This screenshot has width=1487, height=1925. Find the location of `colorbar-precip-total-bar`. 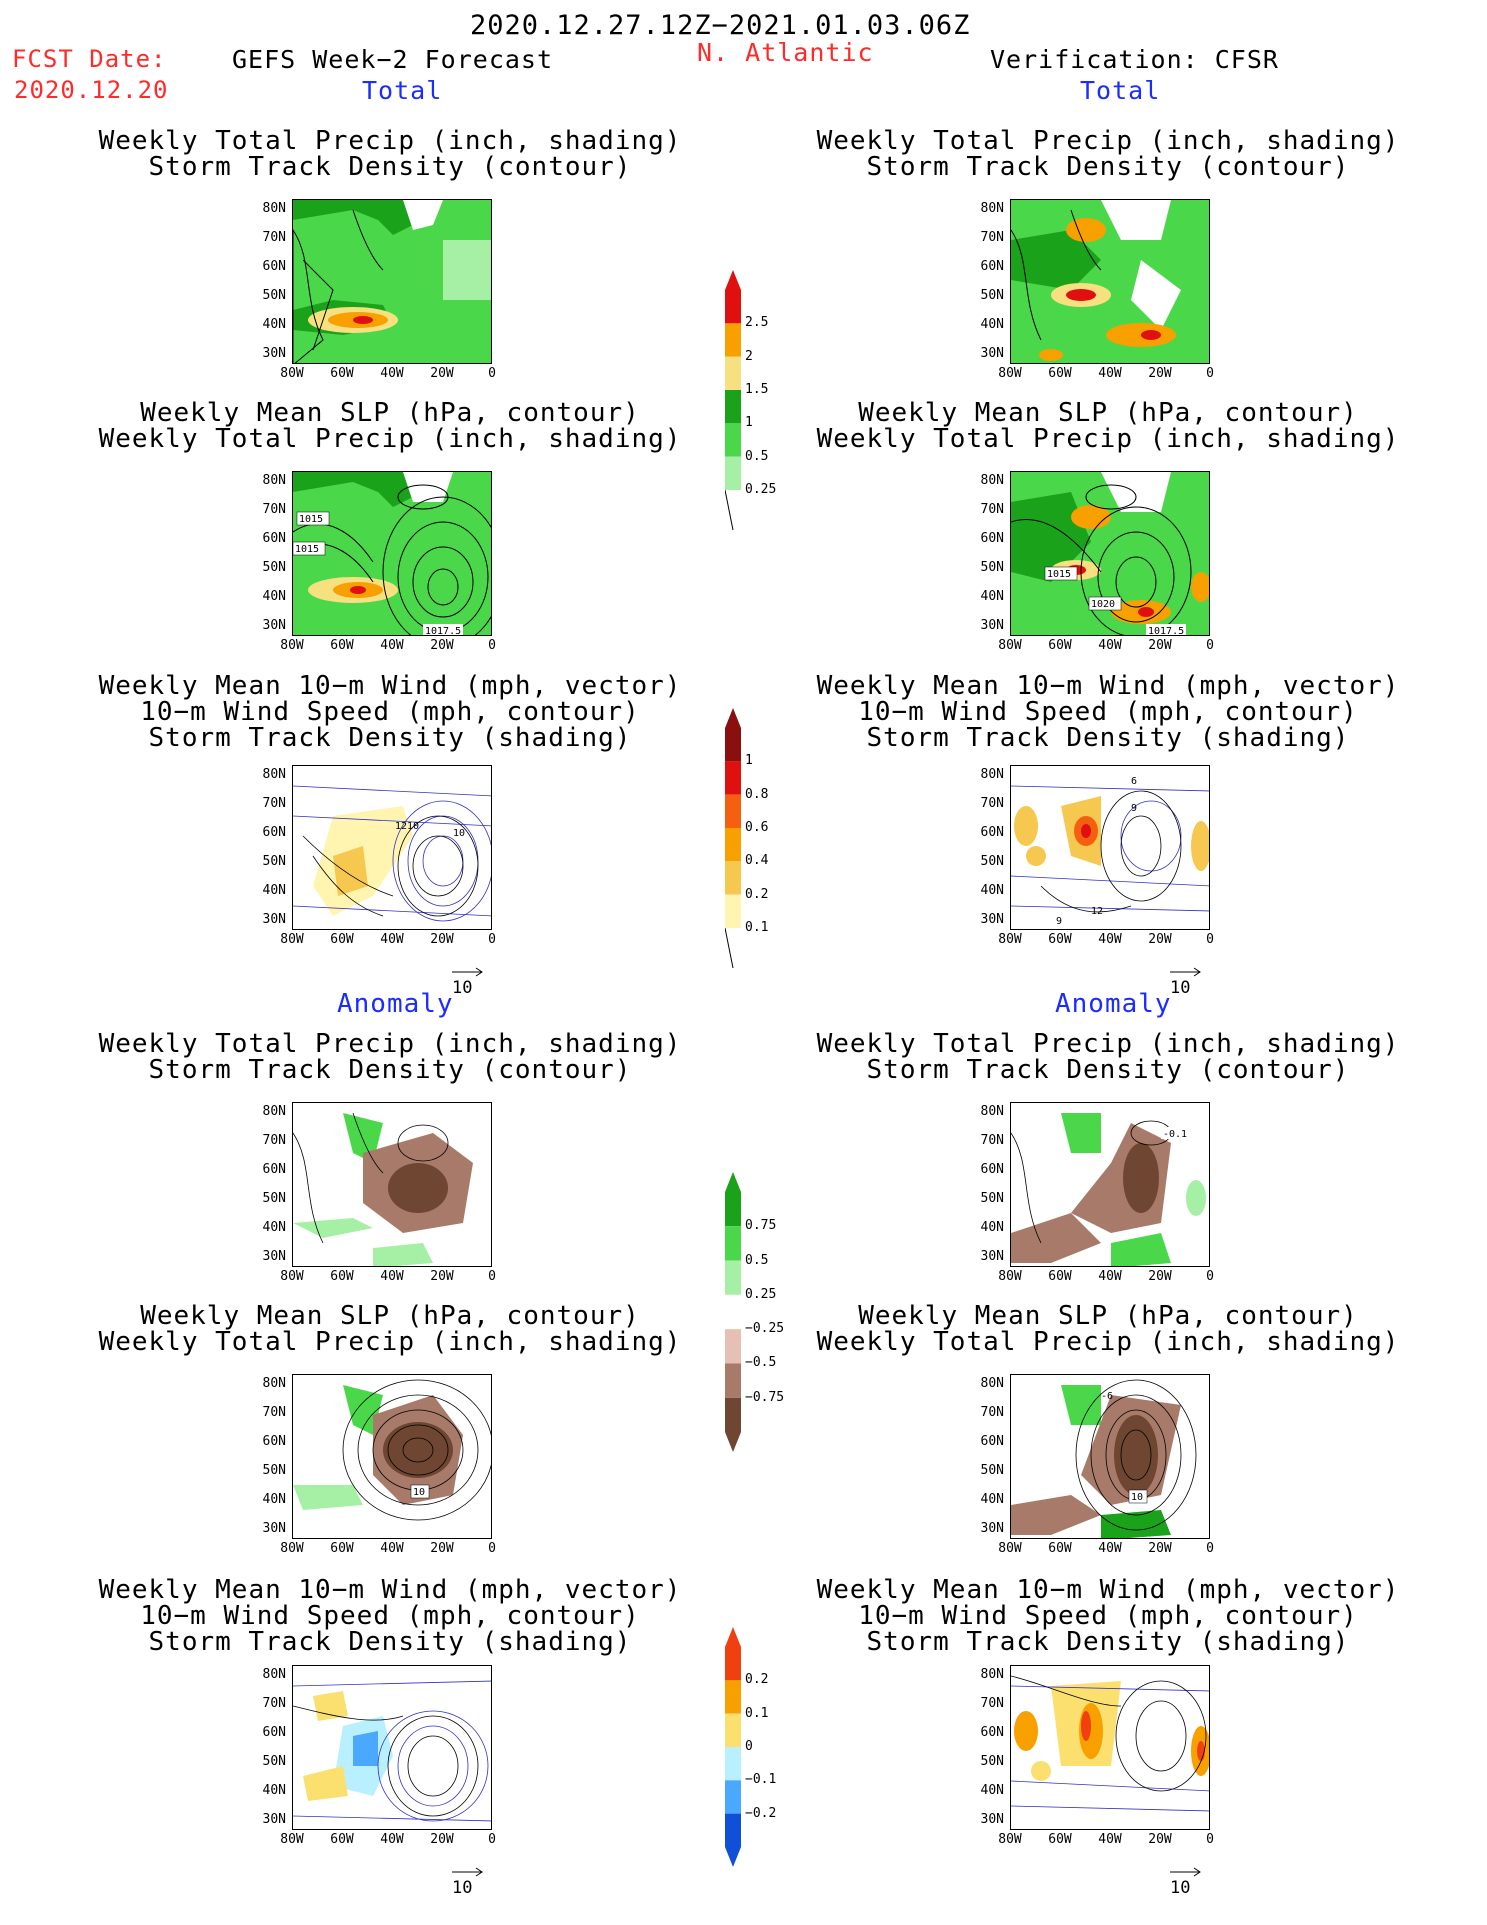

colorbar-precip-total-bar is located at coordinates (732, 400).